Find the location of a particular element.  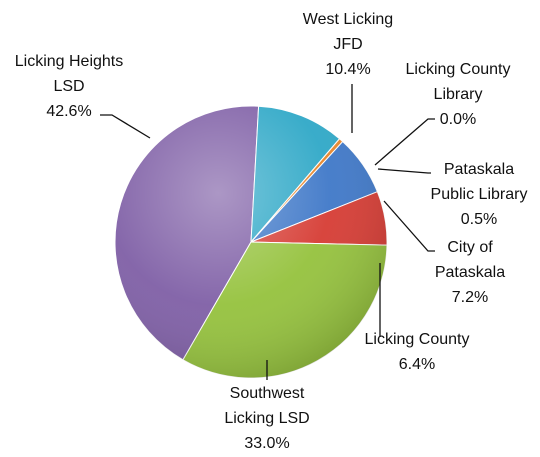

data-label-licking-county-library-percent: 0.0% is located at coordinates (458, 119).